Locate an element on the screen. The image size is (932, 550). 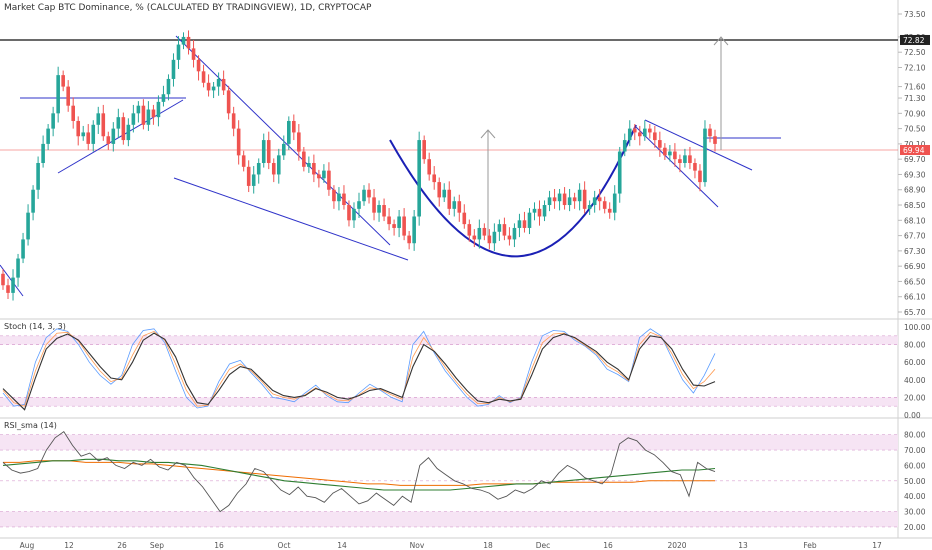
price-tick-label-12: 68.50 is located at coordinates (915, 205).